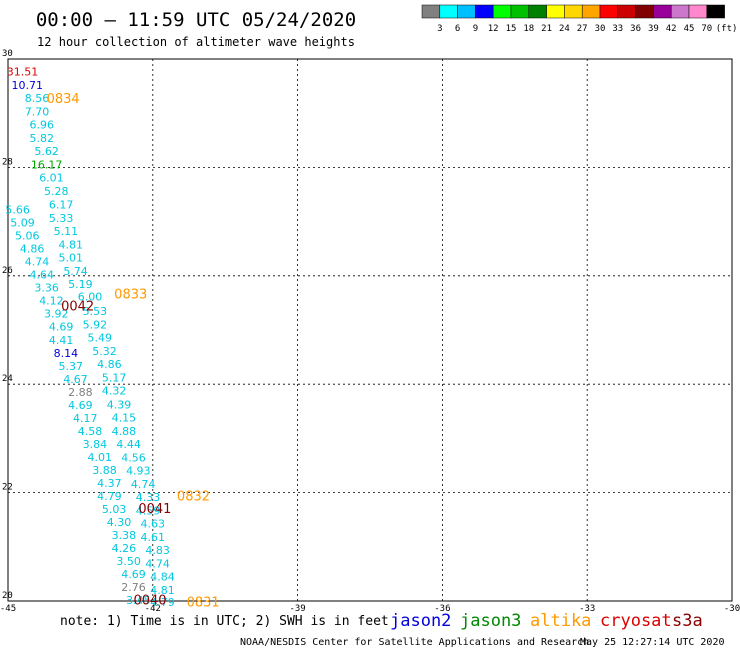  I want to click on swh-value: 5.09, so click(22, 223).